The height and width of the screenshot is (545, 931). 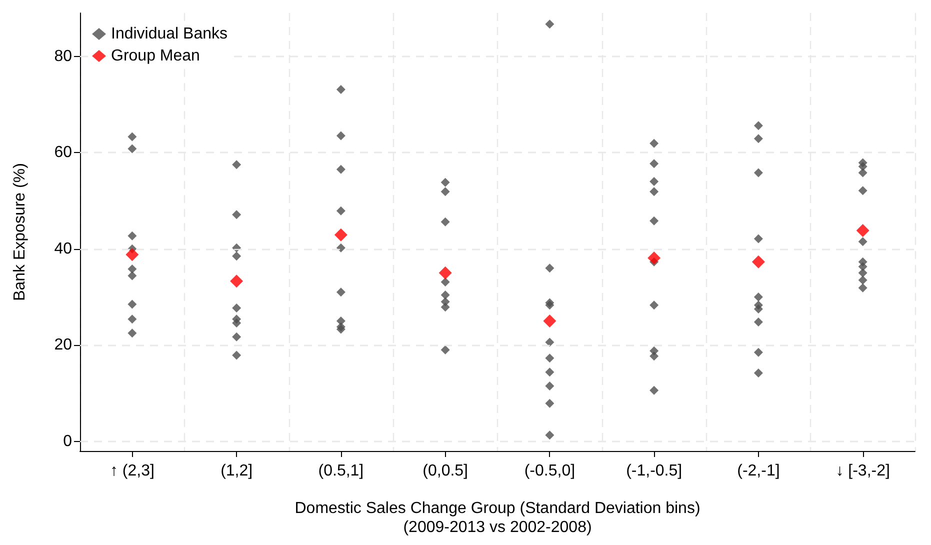 I want to click on x-tick-label: (0.5,1], so click(x=341, y=471).